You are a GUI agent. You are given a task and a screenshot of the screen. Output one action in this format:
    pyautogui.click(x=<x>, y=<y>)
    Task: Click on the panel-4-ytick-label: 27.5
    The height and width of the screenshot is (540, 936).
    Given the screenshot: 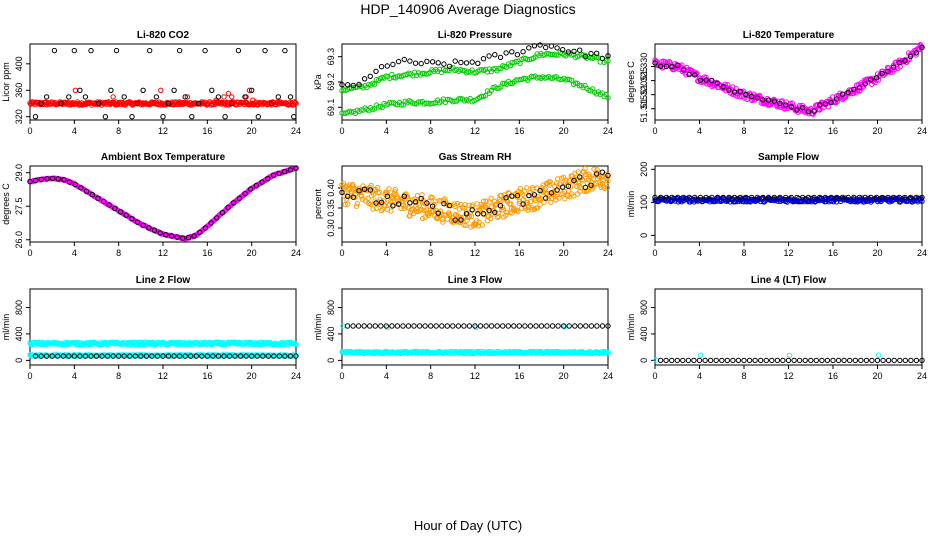 What is the action you would take?
    pyautogui.click(x=19, y=206)
    